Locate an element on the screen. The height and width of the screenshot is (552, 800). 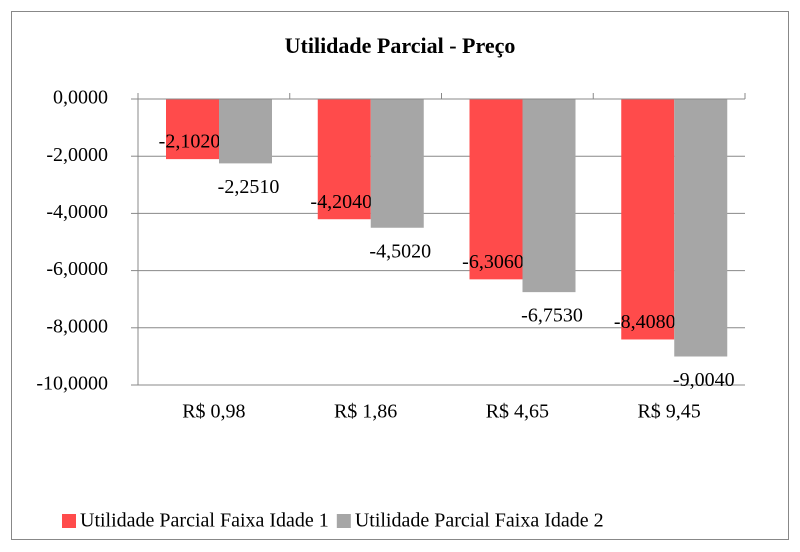
y-tick-label: -2,0000 is located at coordinates (77, 155).